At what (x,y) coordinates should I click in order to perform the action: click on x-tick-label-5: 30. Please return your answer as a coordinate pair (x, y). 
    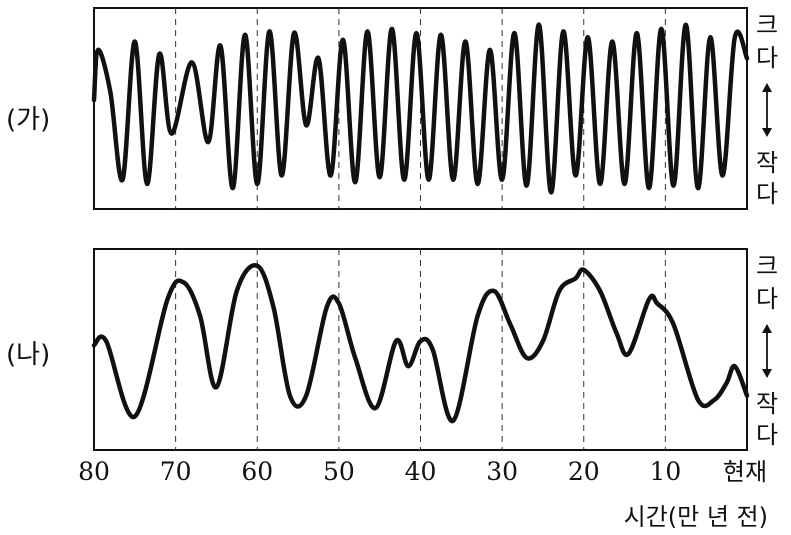
    Looking at the image, I should click on (502, 471).